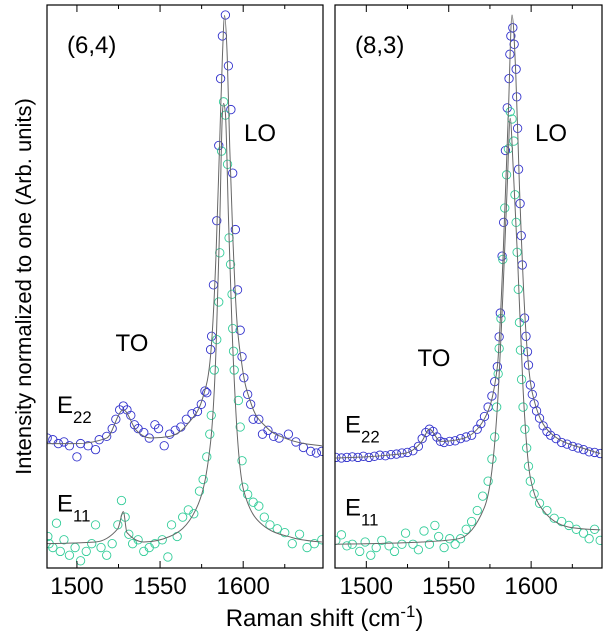  Describe the element at coordinates (379, 45) in the screenshot. I see `text: (8,3)` at that location.